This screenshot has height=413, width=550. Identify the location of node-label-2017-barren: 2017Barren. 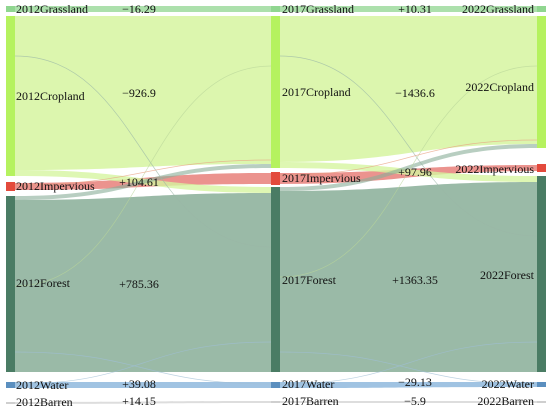
(310, 401).